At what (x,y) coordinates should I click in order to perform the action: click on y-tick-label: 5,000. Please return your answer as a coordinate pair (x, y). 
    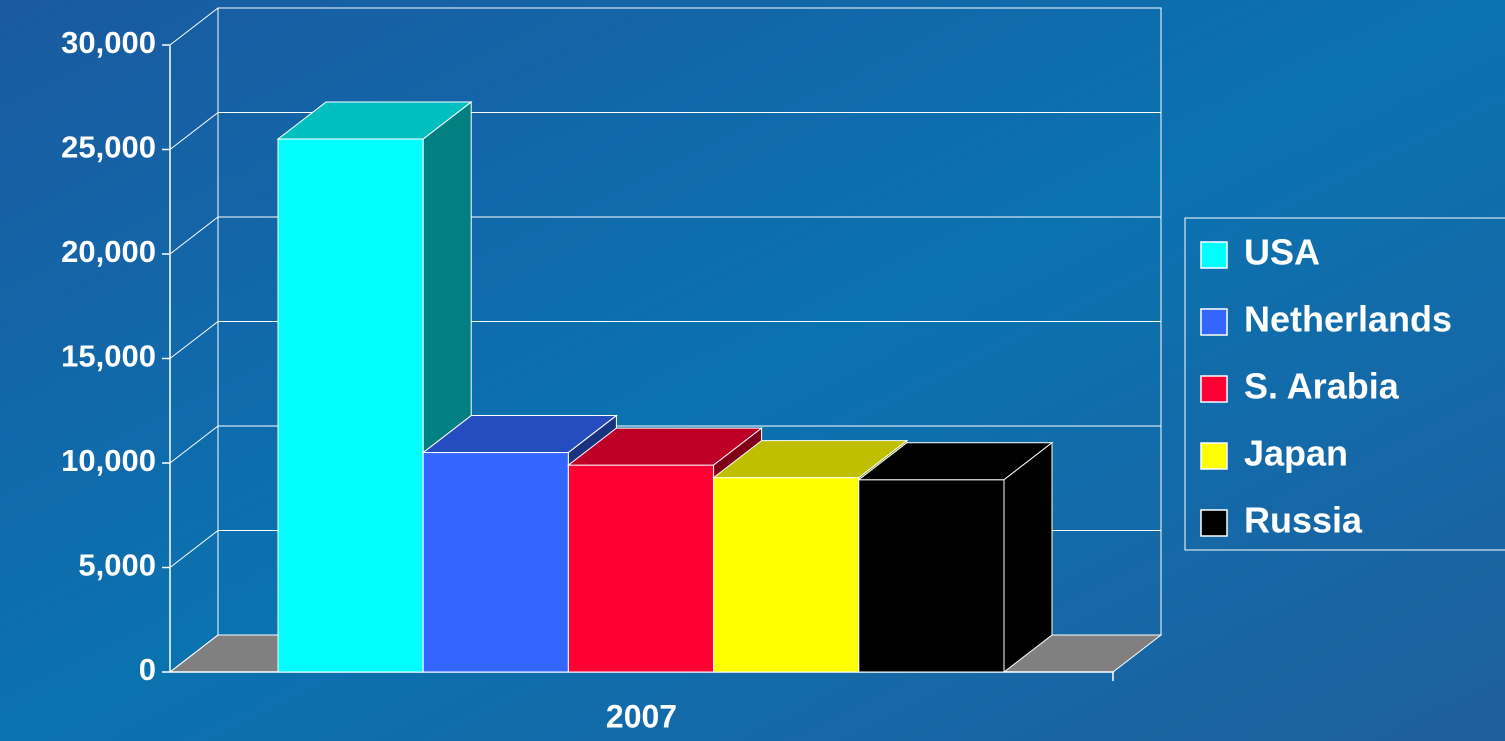
    Looking at the image, I should click on (117, 565).